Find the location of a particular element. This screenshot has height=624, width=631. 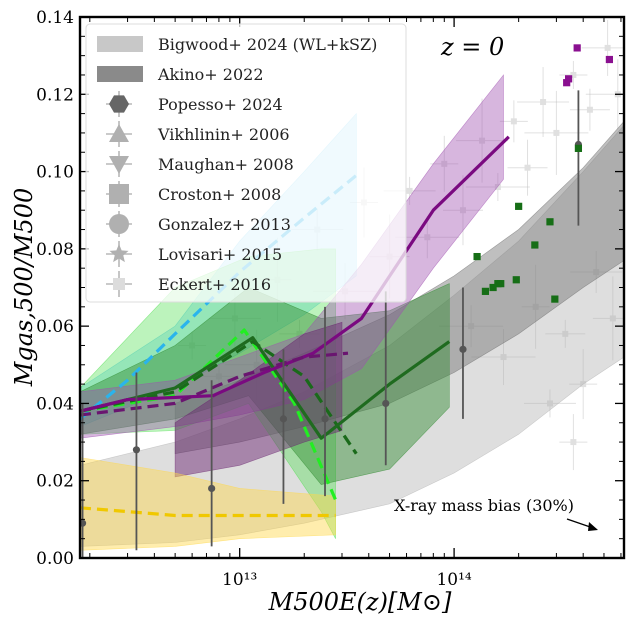

legend-label: Lovisari+ 2015 is located at coordinates (220, 254).